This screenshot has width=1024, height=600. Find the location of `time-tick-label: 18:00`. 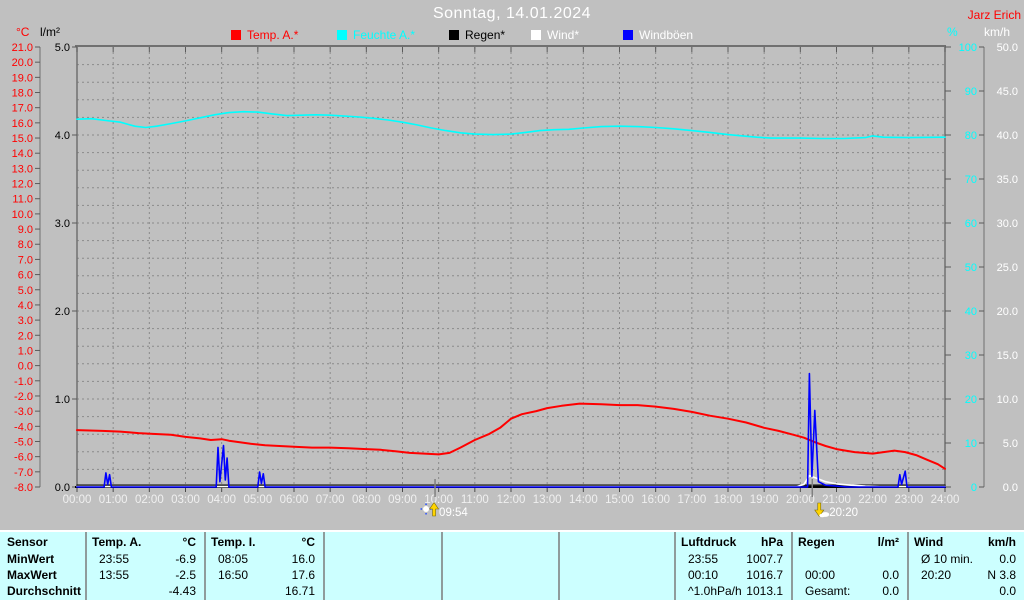

time-tick-label: 18:00 is located at coordinates (728, 500).